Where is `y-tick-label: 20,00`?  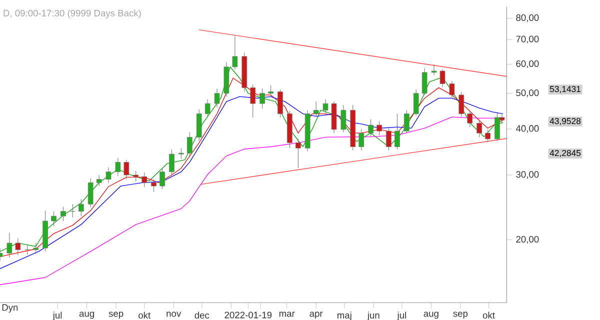 y-tick-label: 20,00 is located at coordinates (527, 240).